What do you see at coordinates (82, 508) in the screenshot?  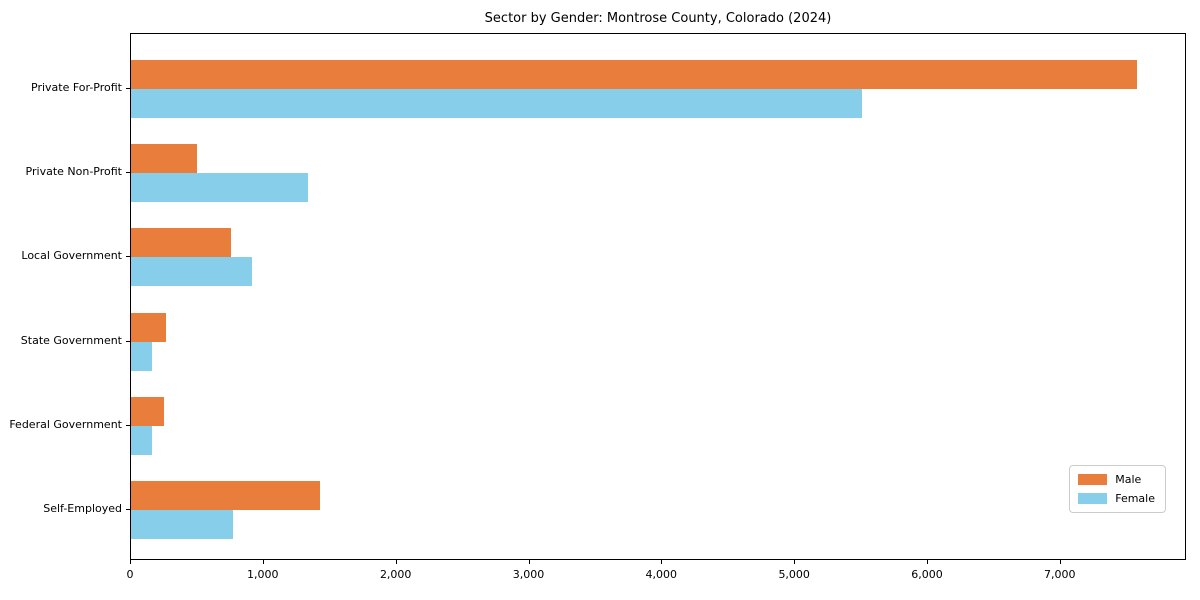 I see `y-tick-label: Self-Employed` at bounding box center [82, 508].